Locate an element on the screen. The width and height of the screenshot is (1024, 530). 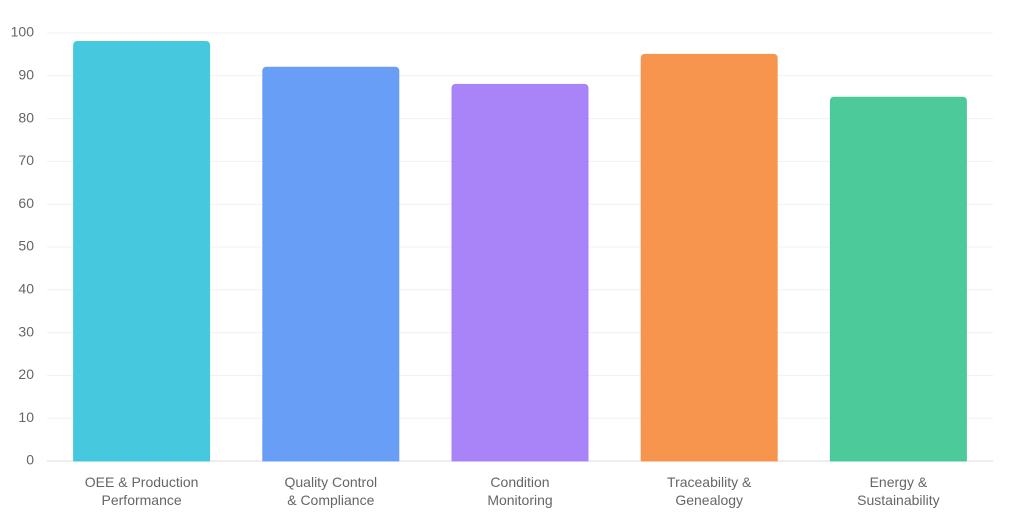
y-tick-label: 0 is located at coordinates (30, 460).